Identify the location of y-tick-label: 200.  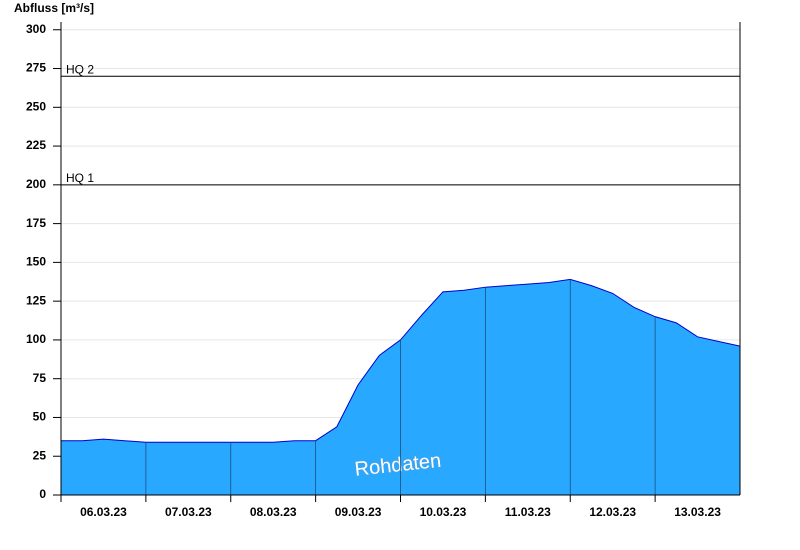
(36, 184).